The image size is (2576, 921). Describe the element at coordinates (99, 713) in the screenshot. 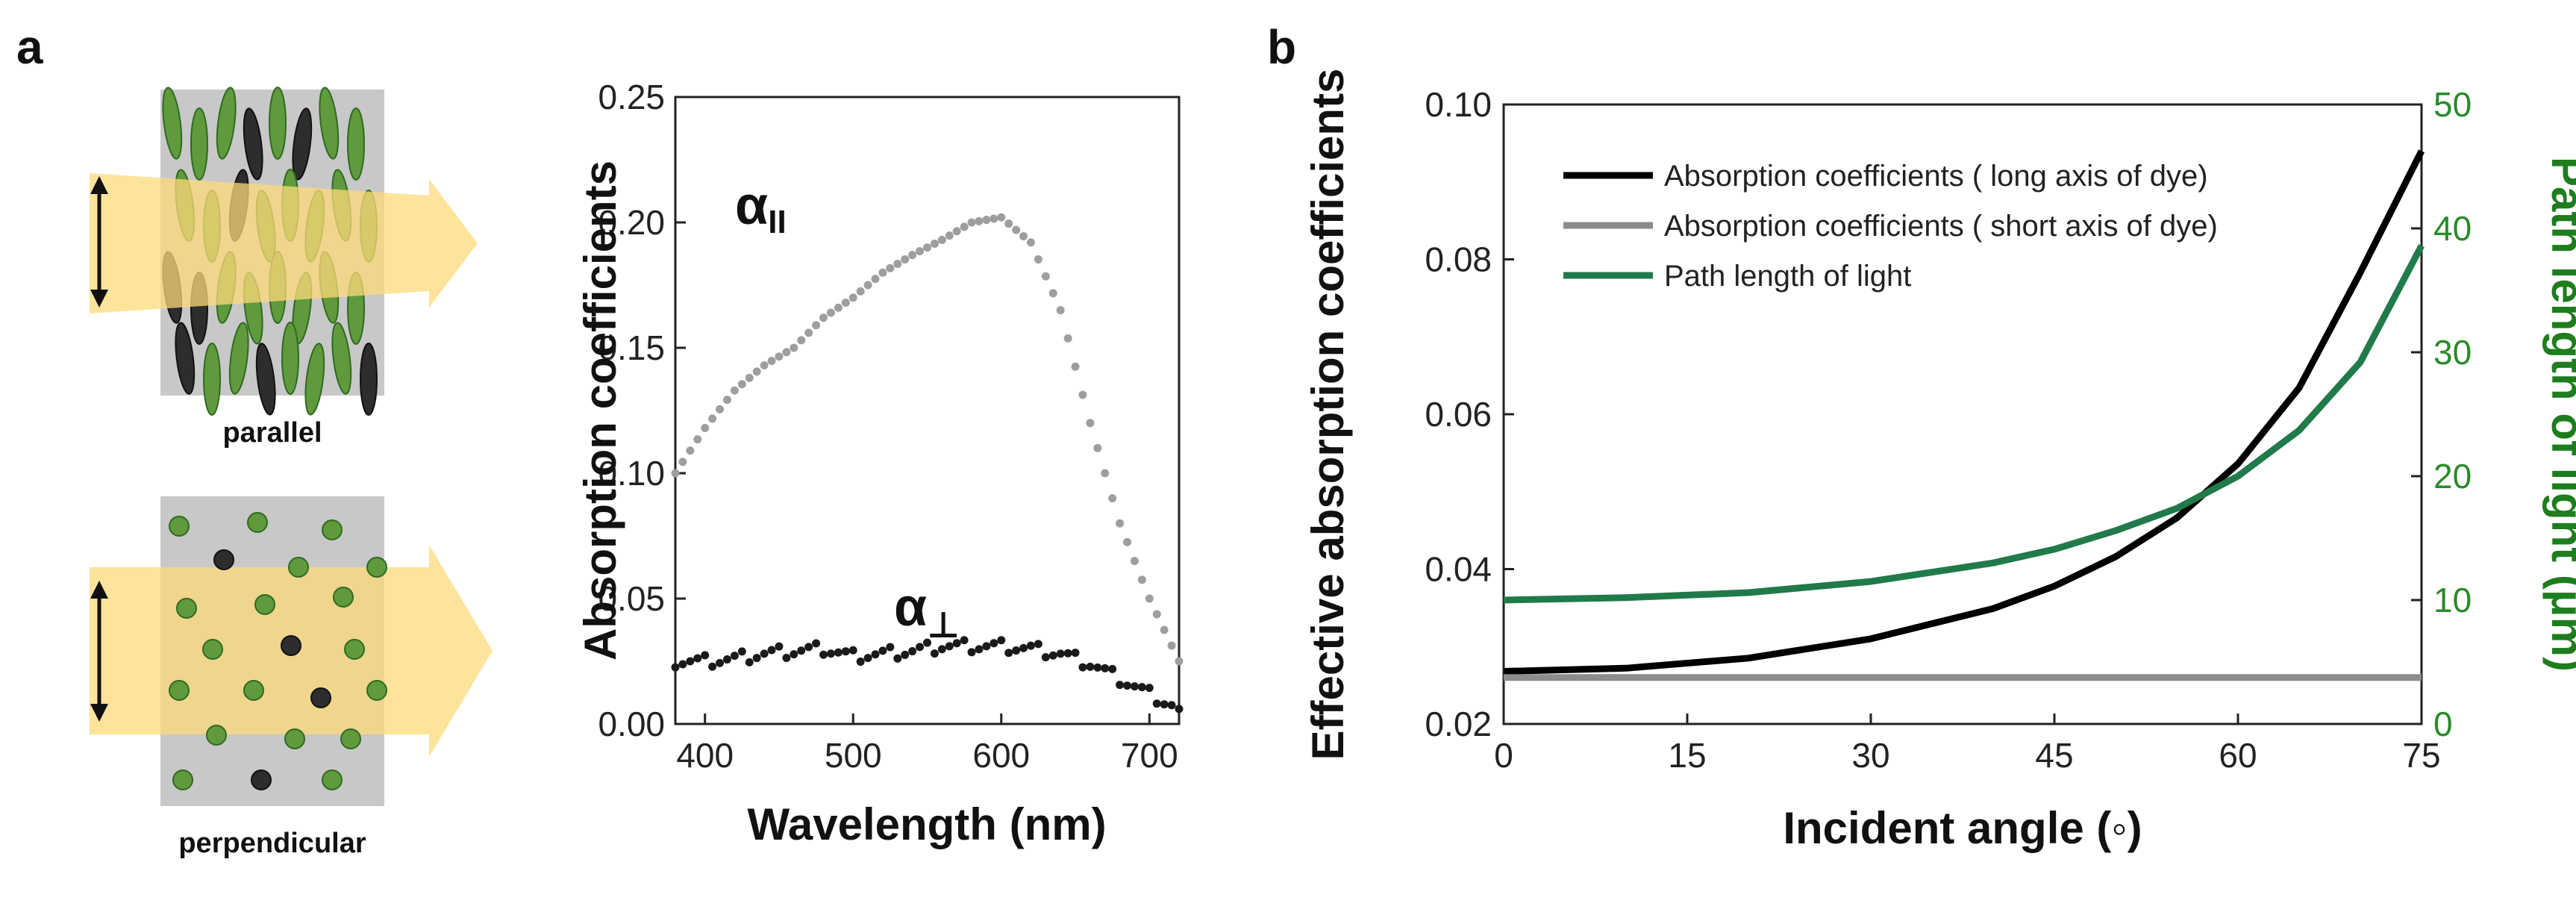

I see `polarization-arrowhead-down` at that location.